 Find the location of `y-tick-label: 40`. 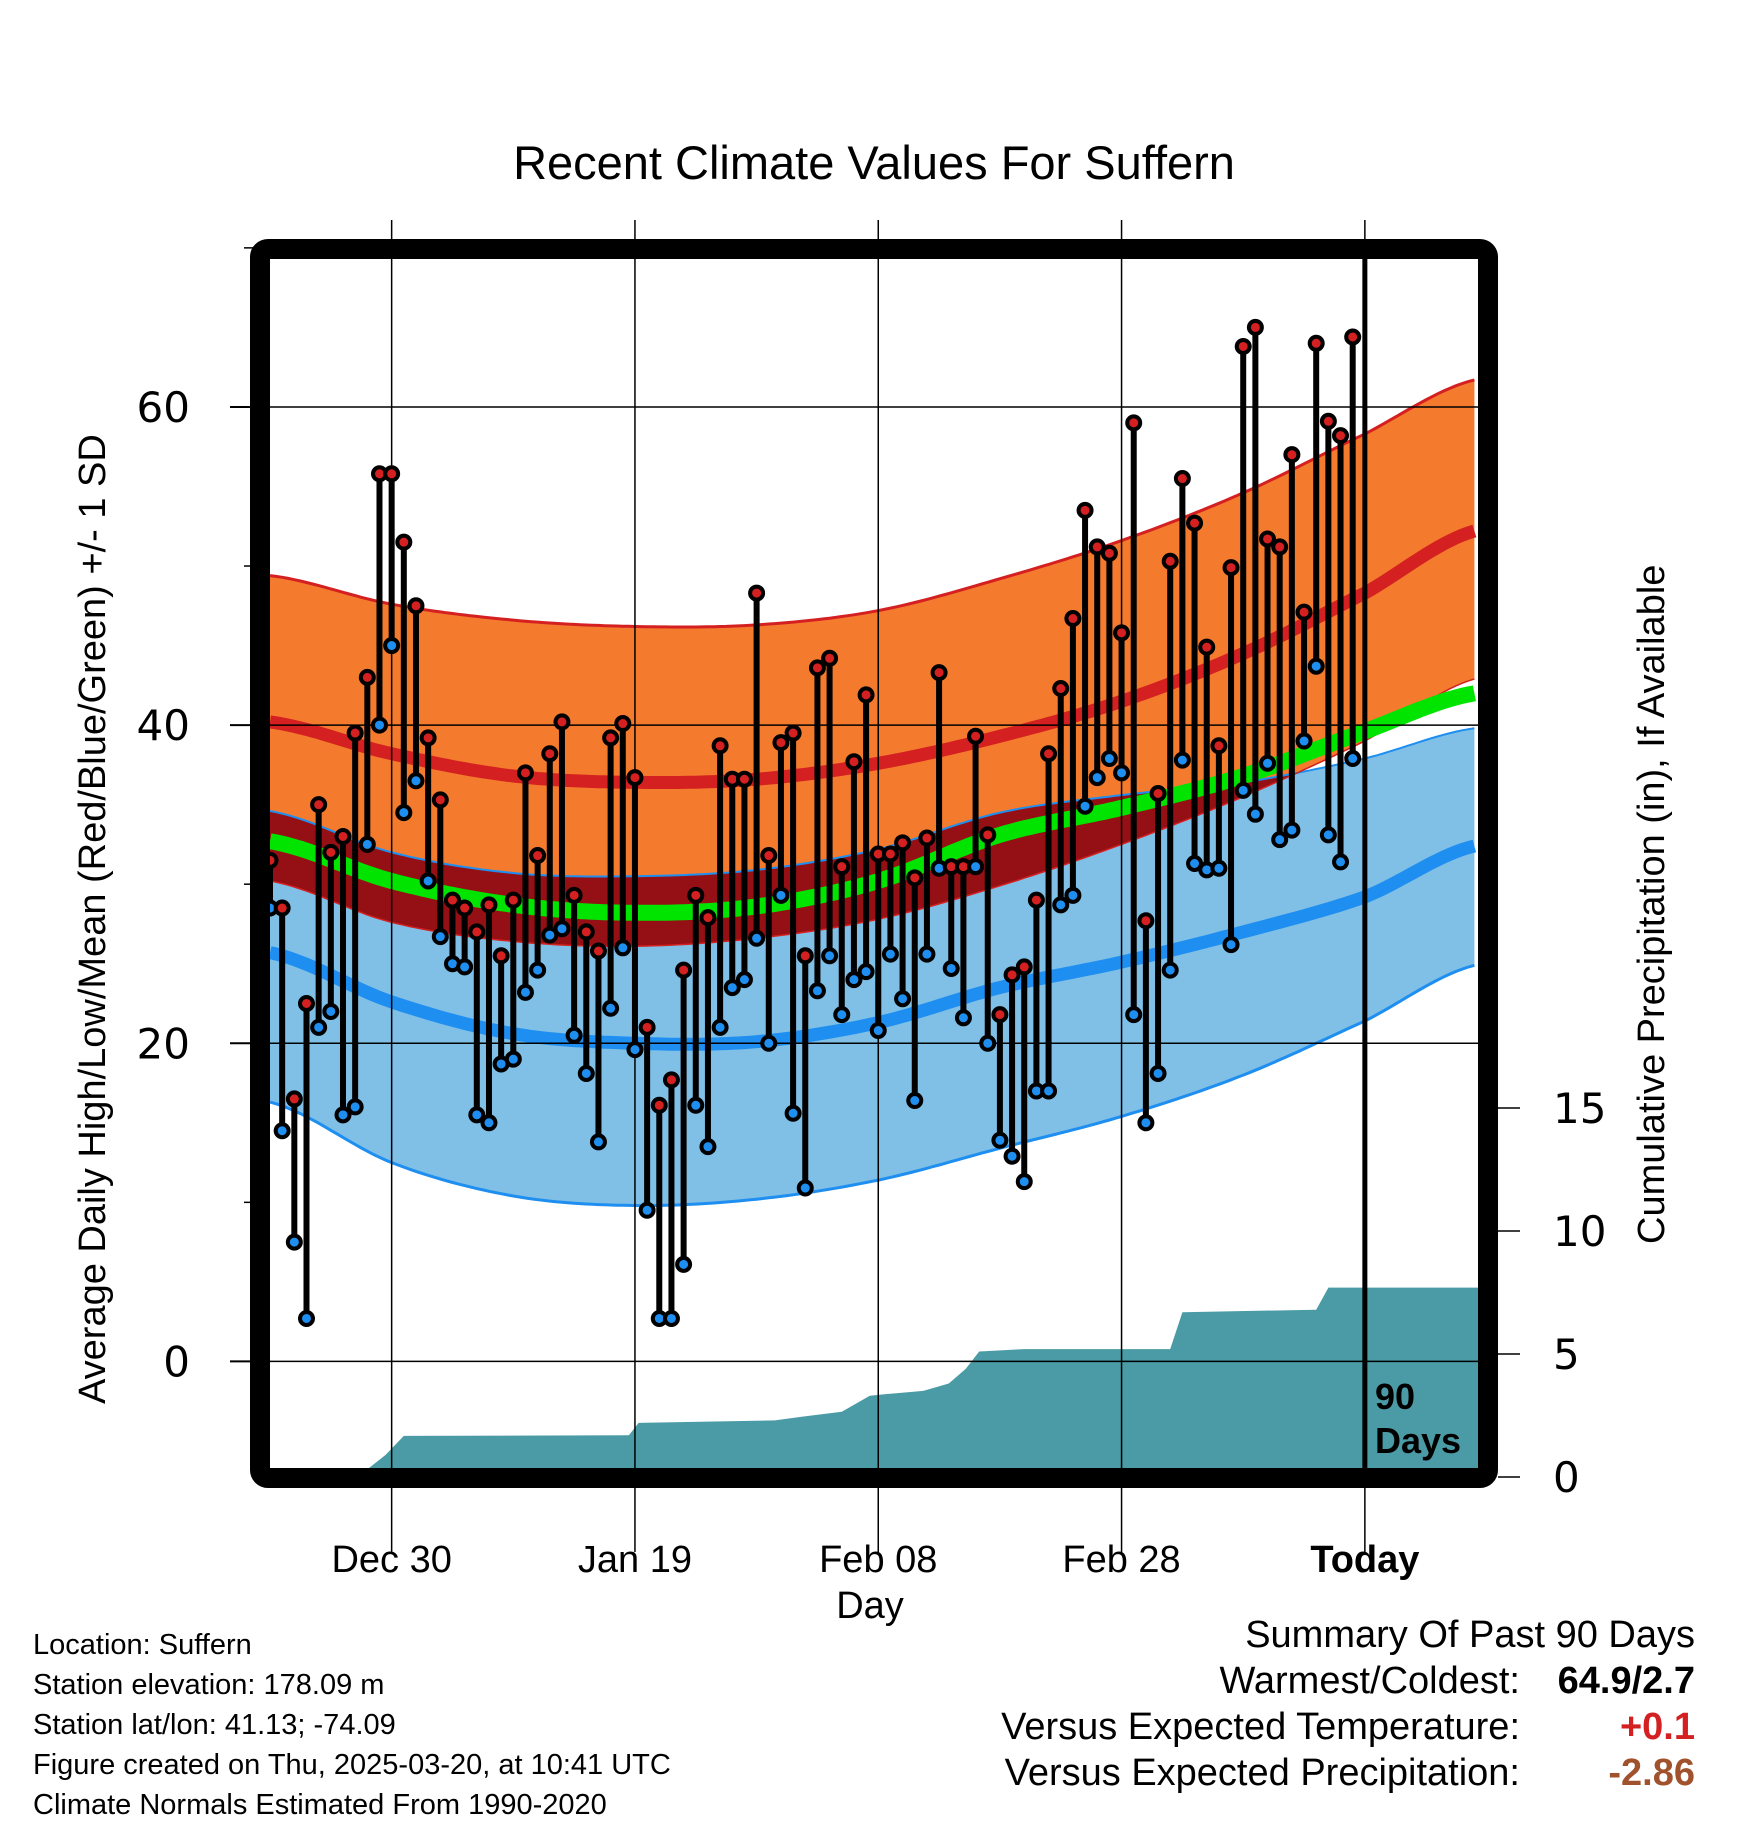

y-tick-label: 40 is located at coordinates (163, 725).